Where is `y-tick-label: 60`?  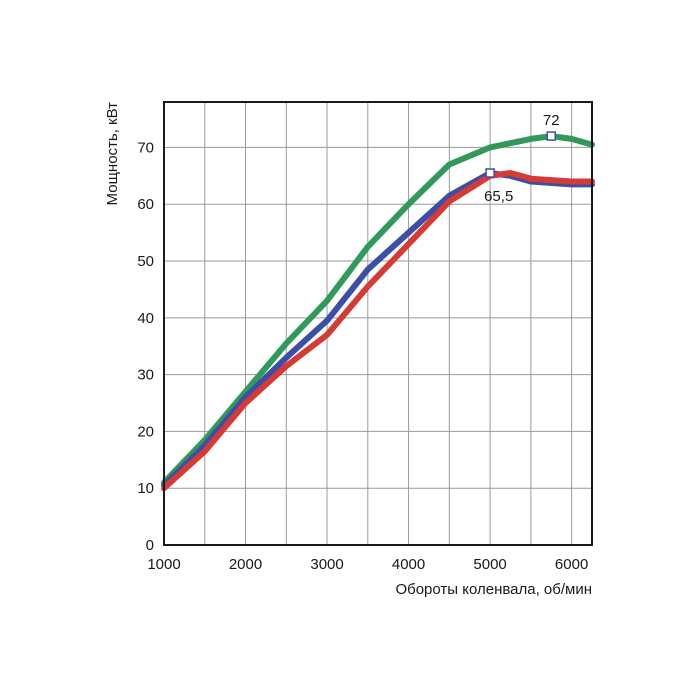
y-tick-label: 60 is located at coordinates (145, 204).